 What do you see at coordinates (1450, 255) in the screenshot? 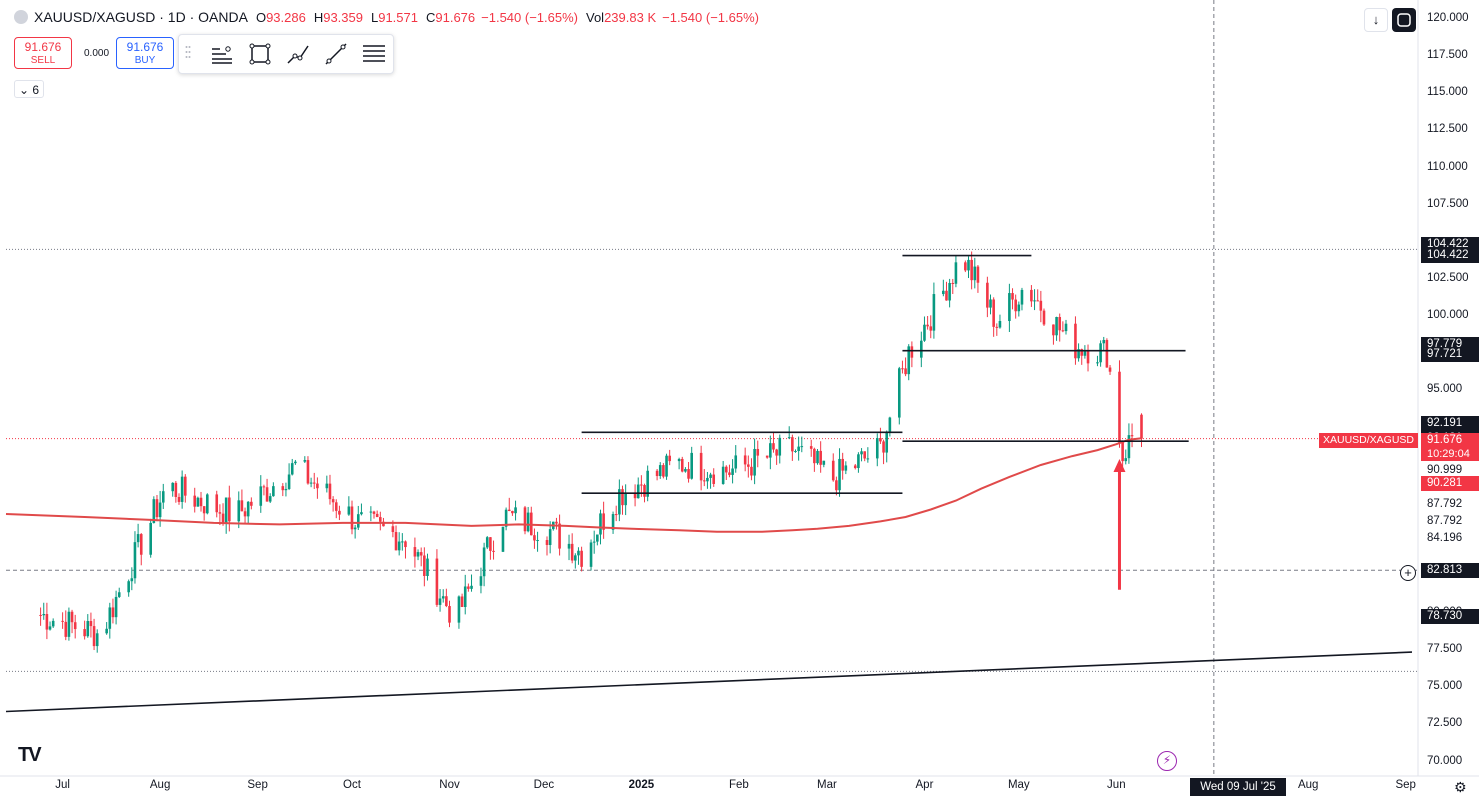
I see `price-tag-label: 104.422` at bounding box center [1450, 255].